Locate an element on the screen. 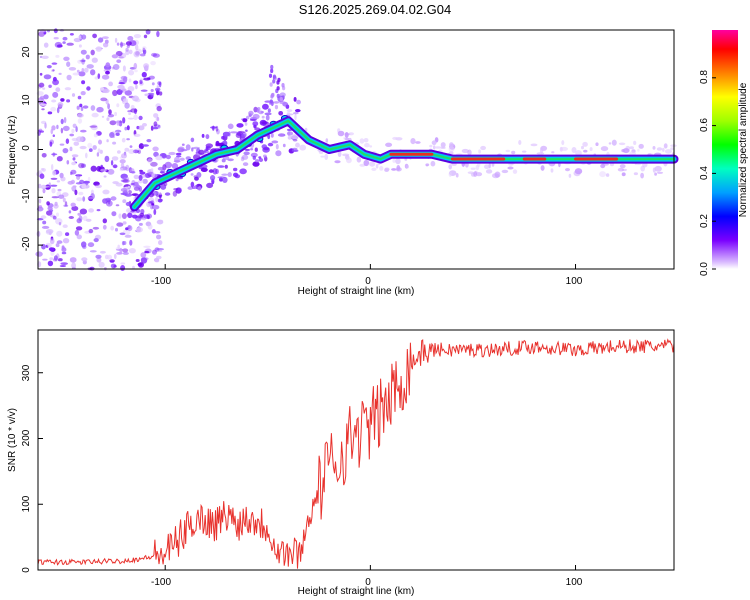 The image size is (750, 600). snr-y-tick-3: 100 is located at coordinates (26, 503).